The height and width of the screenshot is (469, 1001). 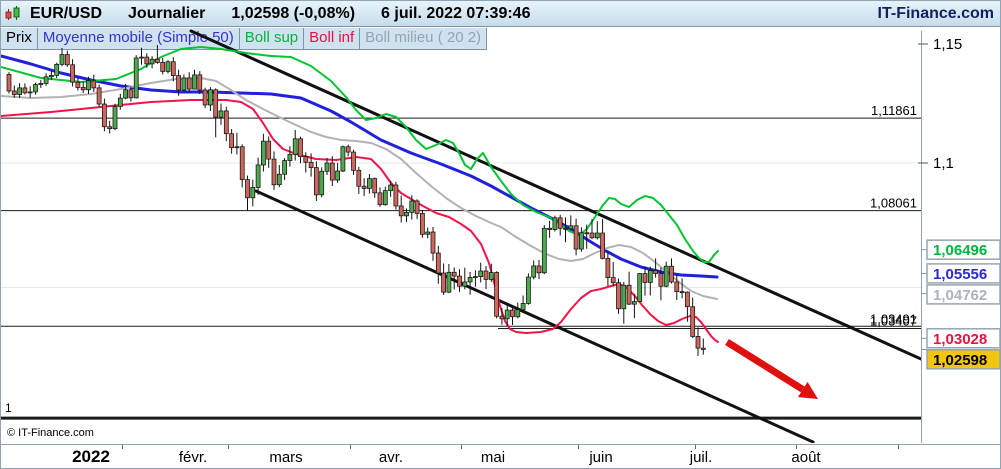 I want to click on ma50-value: 1,05556, so click(x=960, y=274).